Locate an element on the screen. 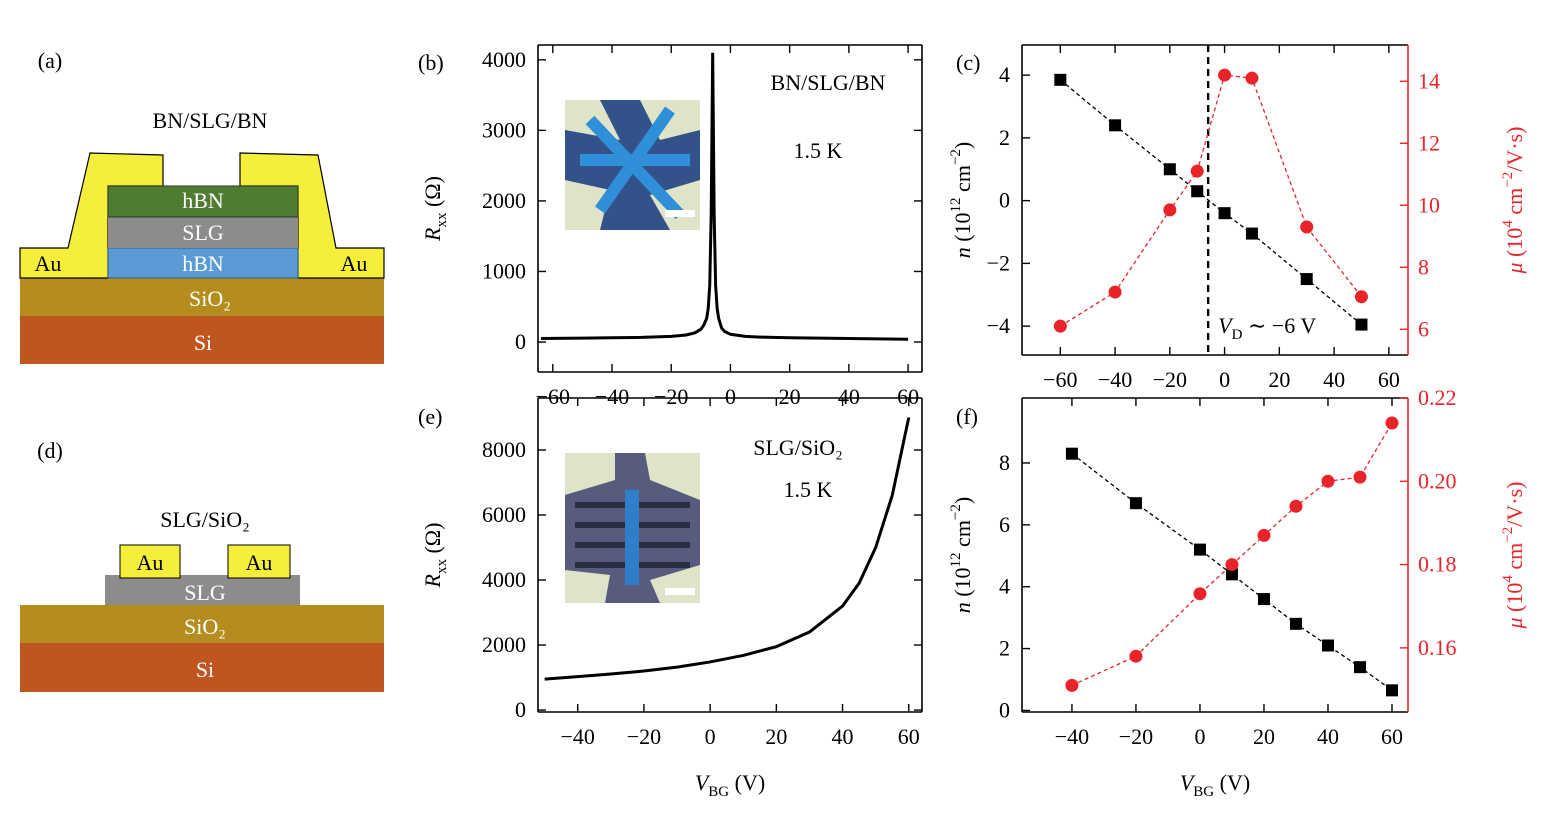 The height and width of the screenshot is (825, 1543). y-tick-label: −2 is located at coordinates (998, 262).